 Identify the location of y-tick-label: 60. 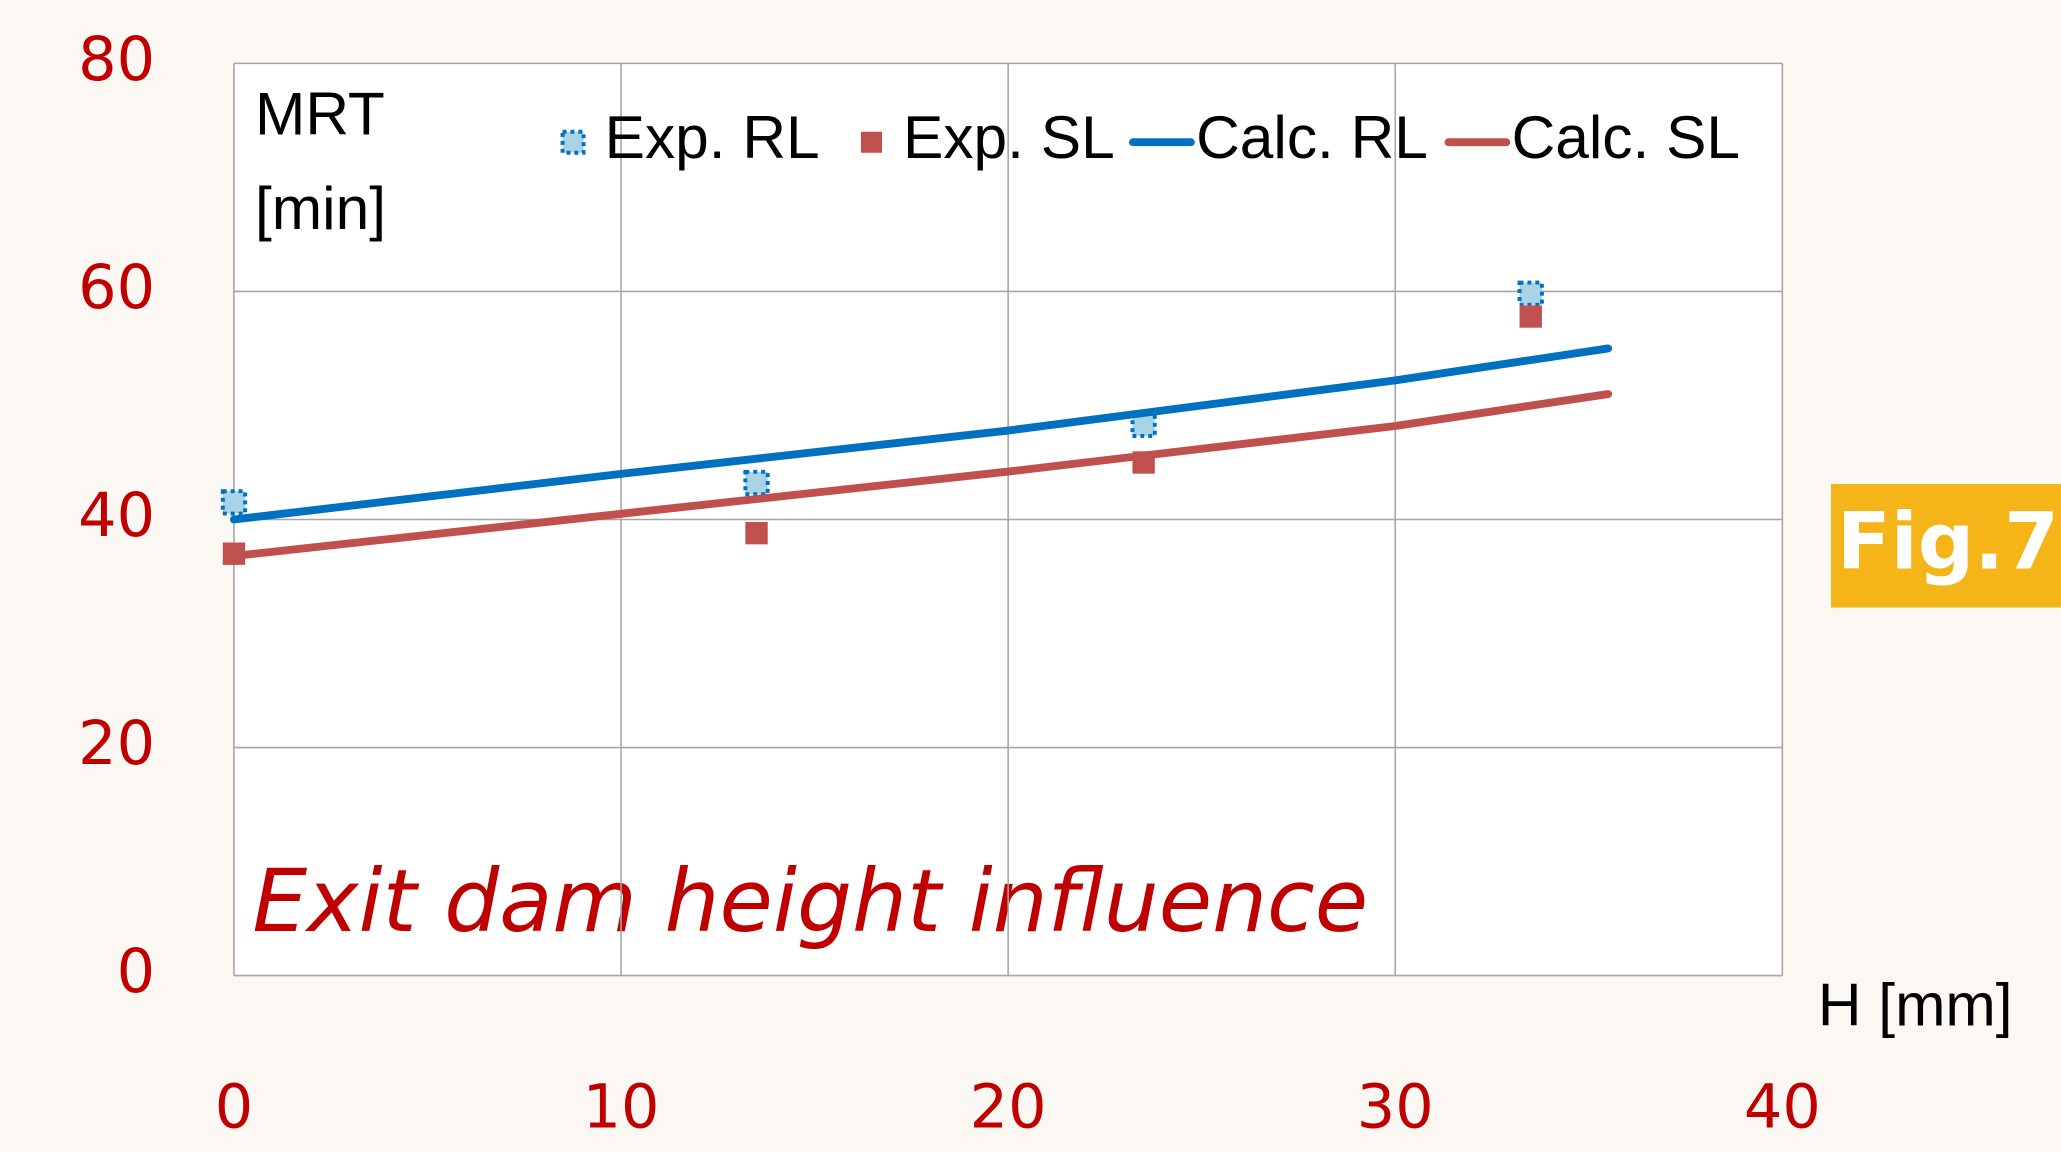
(116, 288).